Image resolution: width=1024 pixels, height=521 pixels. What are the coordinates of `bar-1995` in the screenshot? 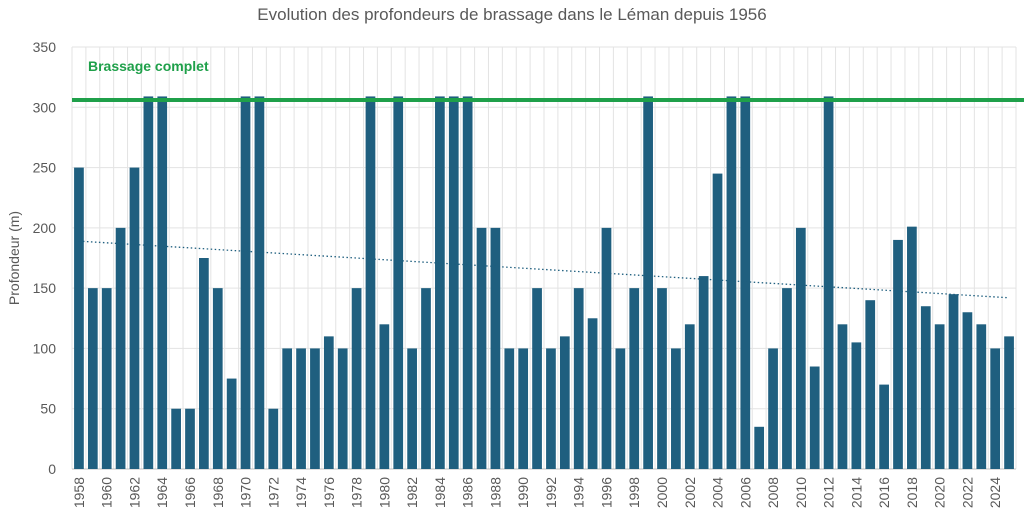 It's located at (592, 393).